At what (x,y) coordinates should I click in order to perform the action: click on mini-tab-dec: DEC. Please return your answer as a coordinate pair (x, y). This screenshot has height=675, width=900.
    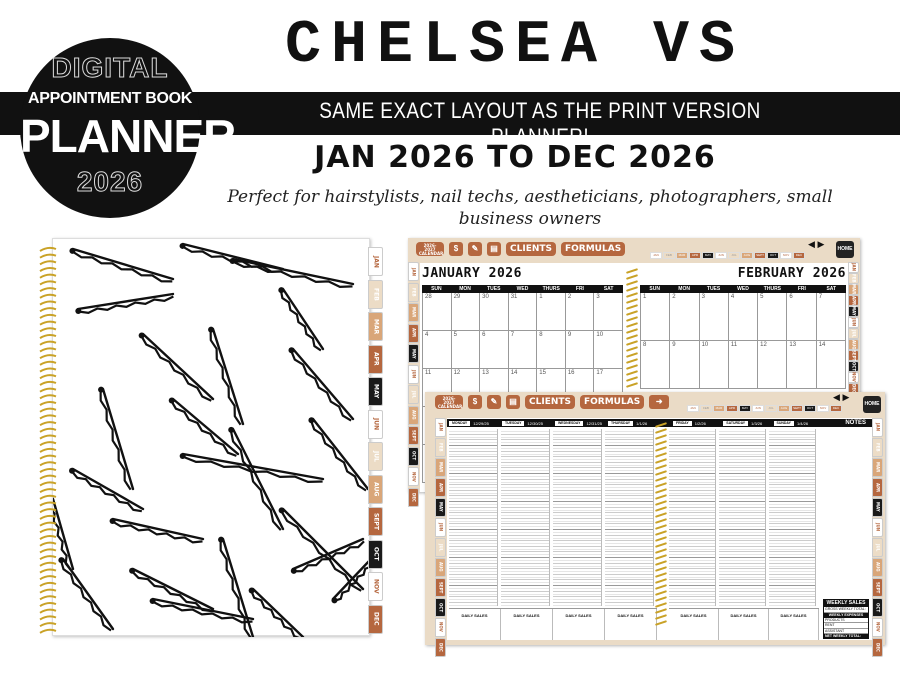
    Looking at the image, I should click on (799, 255).